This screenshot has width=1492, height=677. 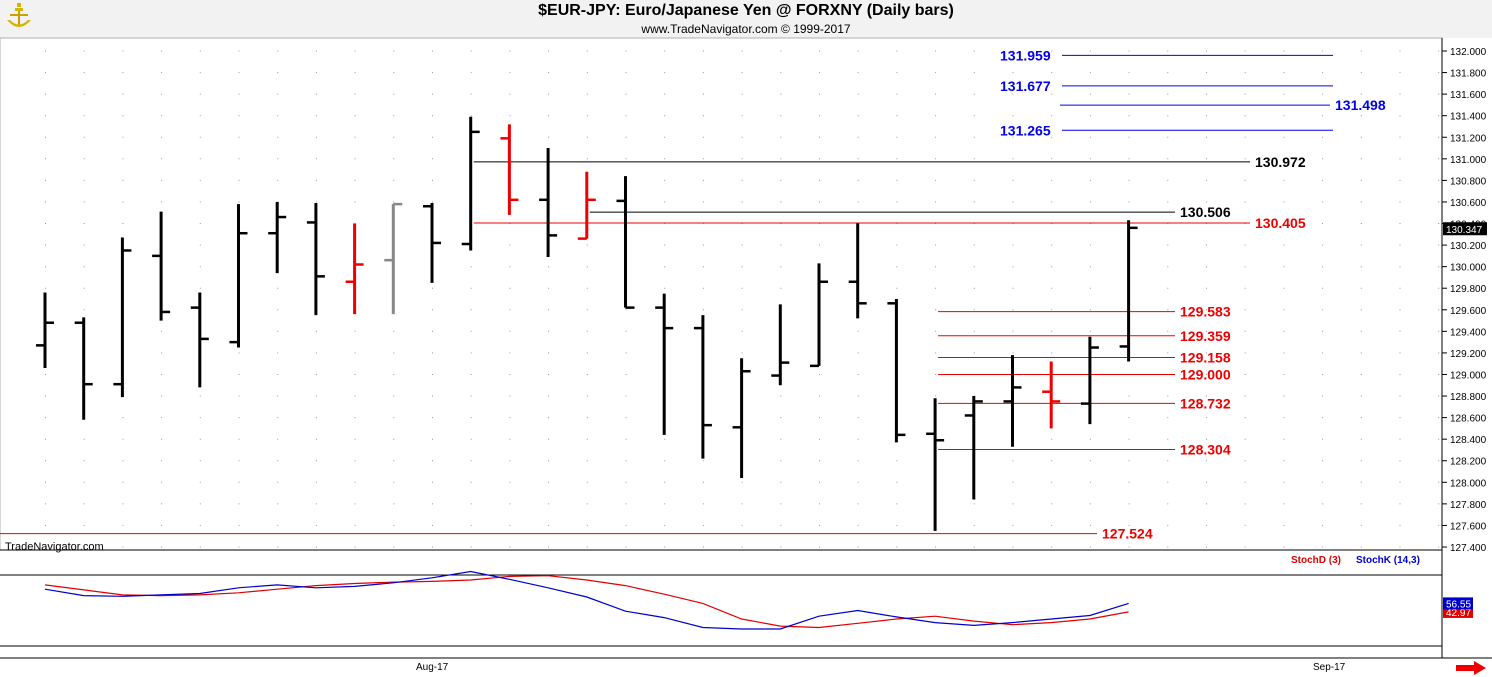 What do you see at coordinates (1468, 526) in the screenshot?
I see `y-tick-label: 127.600` at bounding box center [1468, 526].